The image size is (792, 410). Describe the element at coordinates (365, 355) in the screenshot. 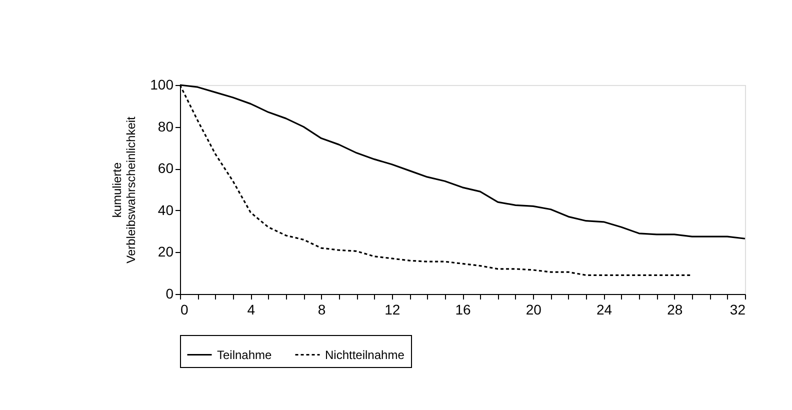

I see `legend-label: Nichtteilnahme` at that location.